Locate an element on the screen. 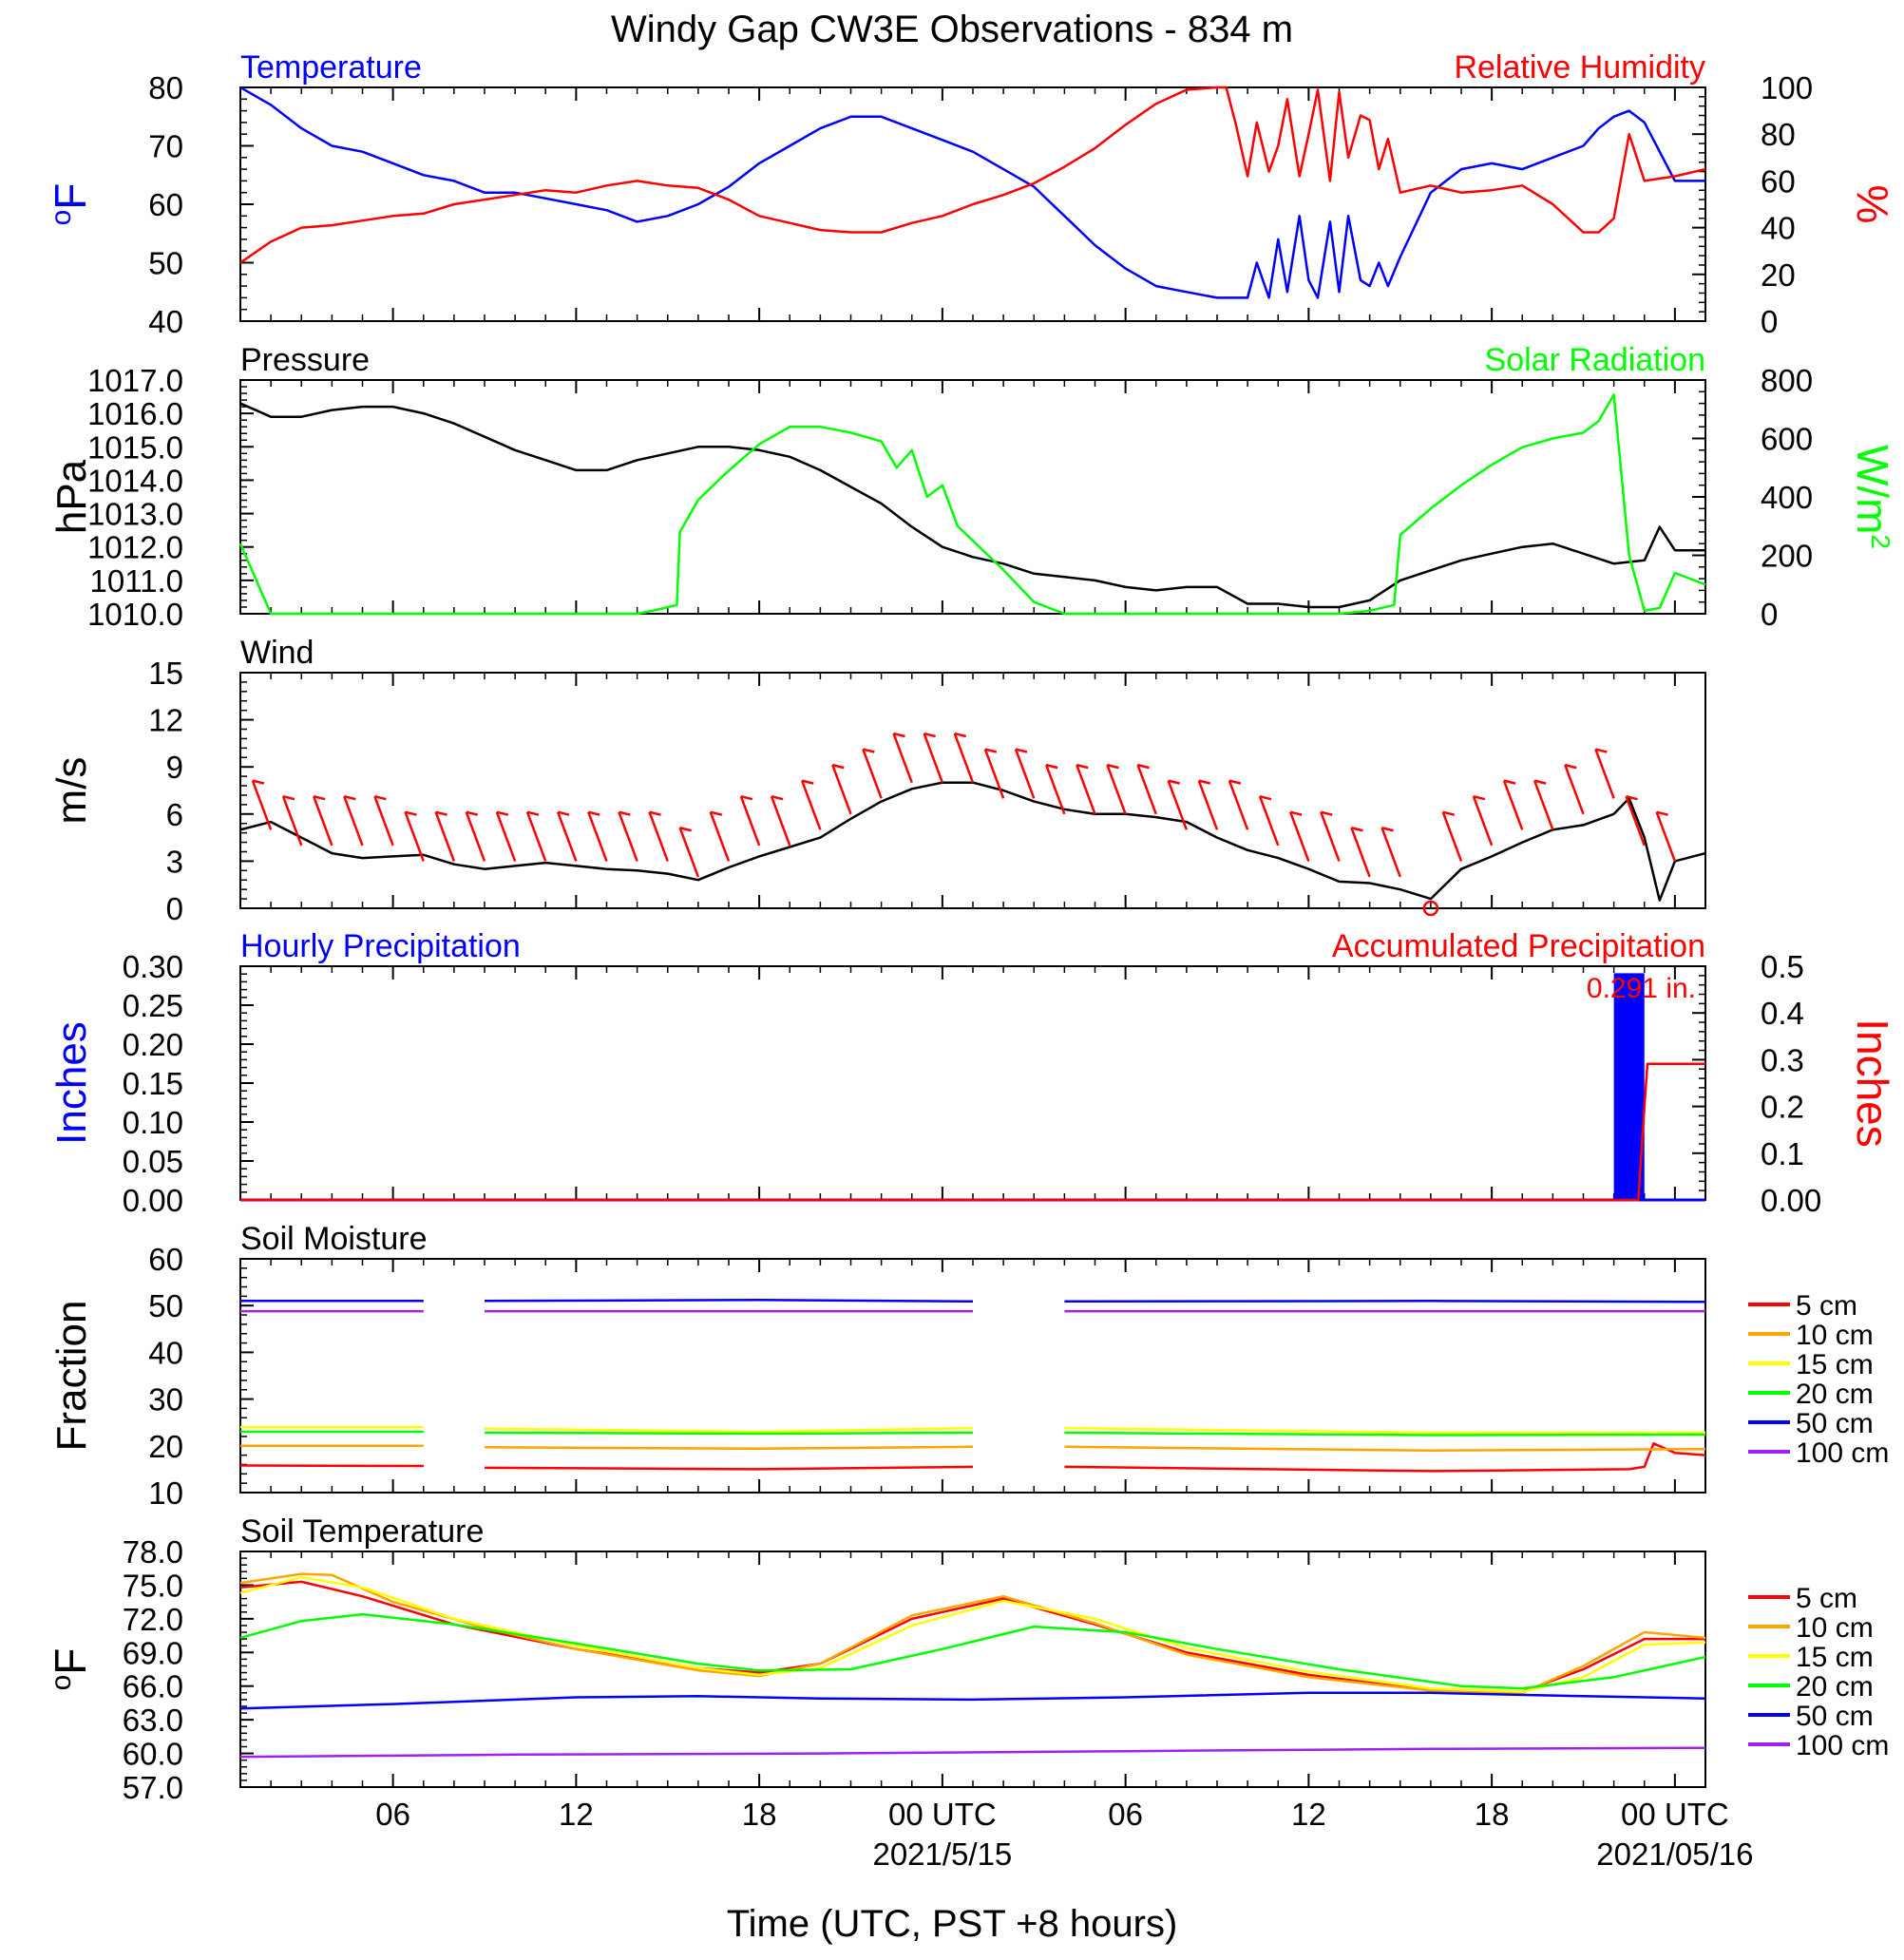 The image size is (1904, 1960). x-axis-label: Time (UTC, PST +8 hours) is located at coordinates (952, 1924).